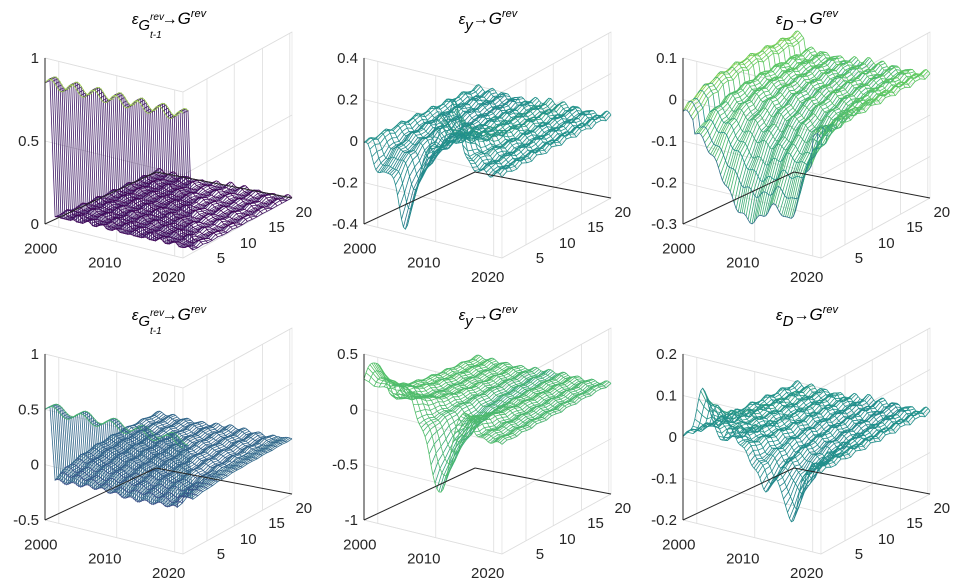 The height and width of the screenshot is (581, 957). I want to click on title-part: y, so click(469, 25).